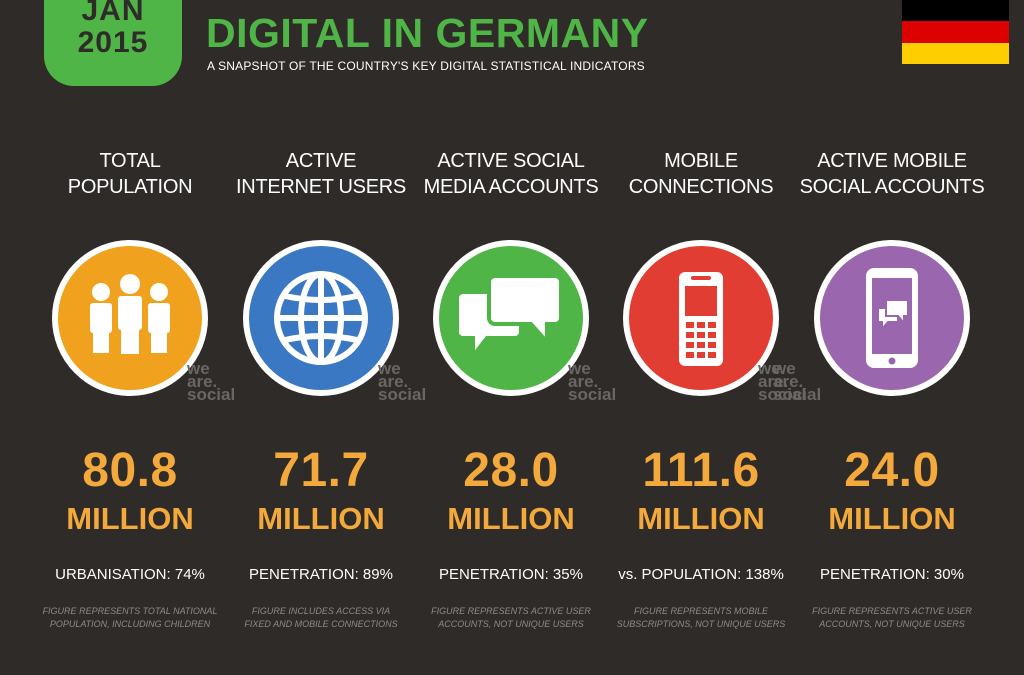 The image size is (1024, 675). What do you see at coordinates (701, 161) in the screenshot?
I see `label-line: MOBILE` at bounding box center [701, 161].